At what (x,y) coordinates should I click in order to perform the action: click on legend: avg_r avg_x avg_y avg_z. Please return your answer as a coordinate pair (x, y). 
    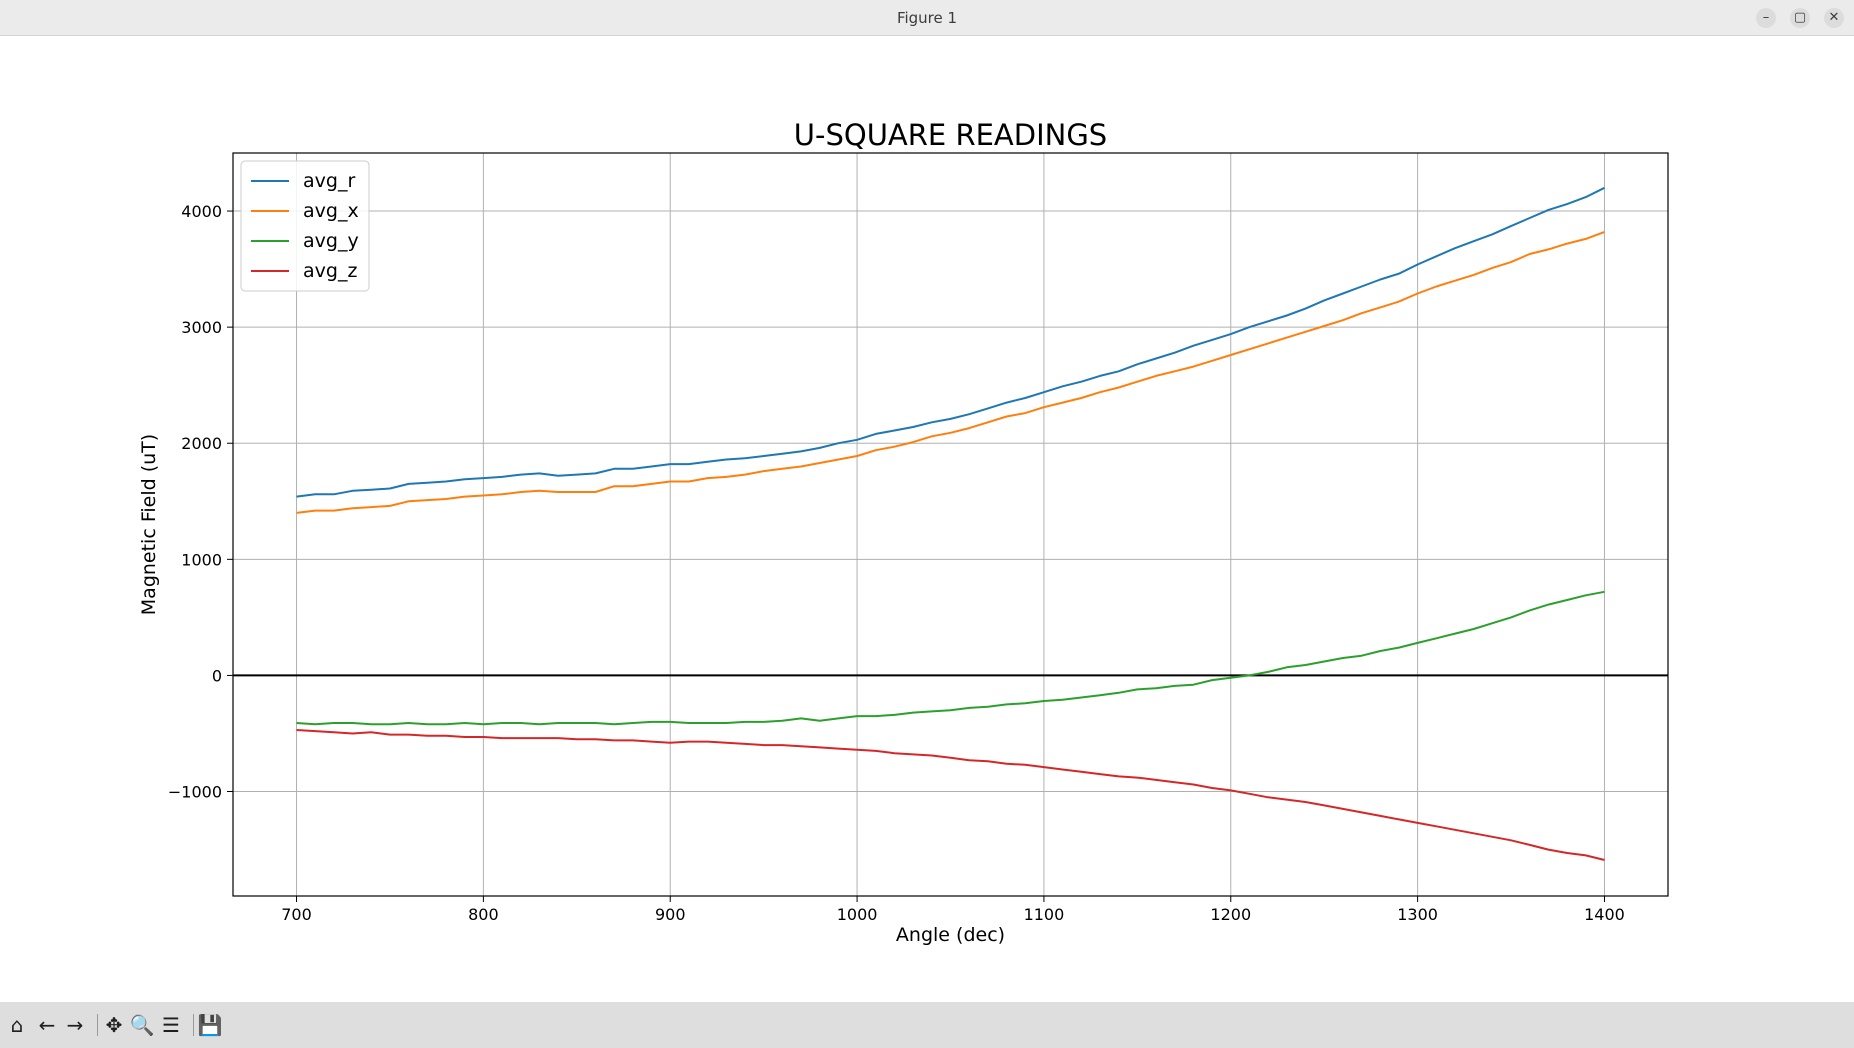
    Looking at the image, I should click on (305, 226).